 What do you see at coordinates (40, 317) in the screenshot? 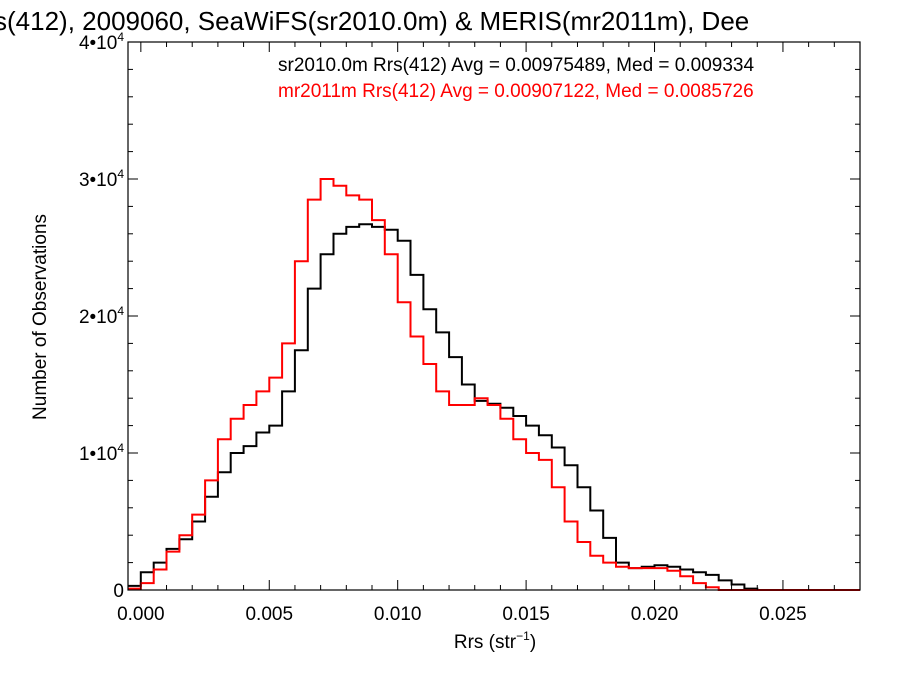
I see `y-axis-label: Number of Observations` at bounding box center [40, 317].